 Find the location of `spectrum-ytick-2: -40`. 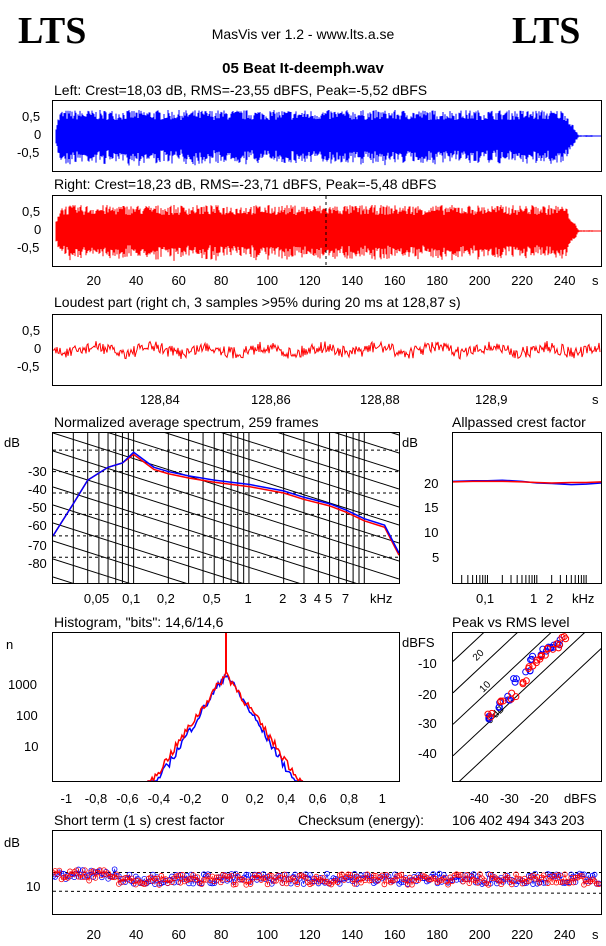

spectrum-ytick-2: -40 is located at coordinates (37, 489).